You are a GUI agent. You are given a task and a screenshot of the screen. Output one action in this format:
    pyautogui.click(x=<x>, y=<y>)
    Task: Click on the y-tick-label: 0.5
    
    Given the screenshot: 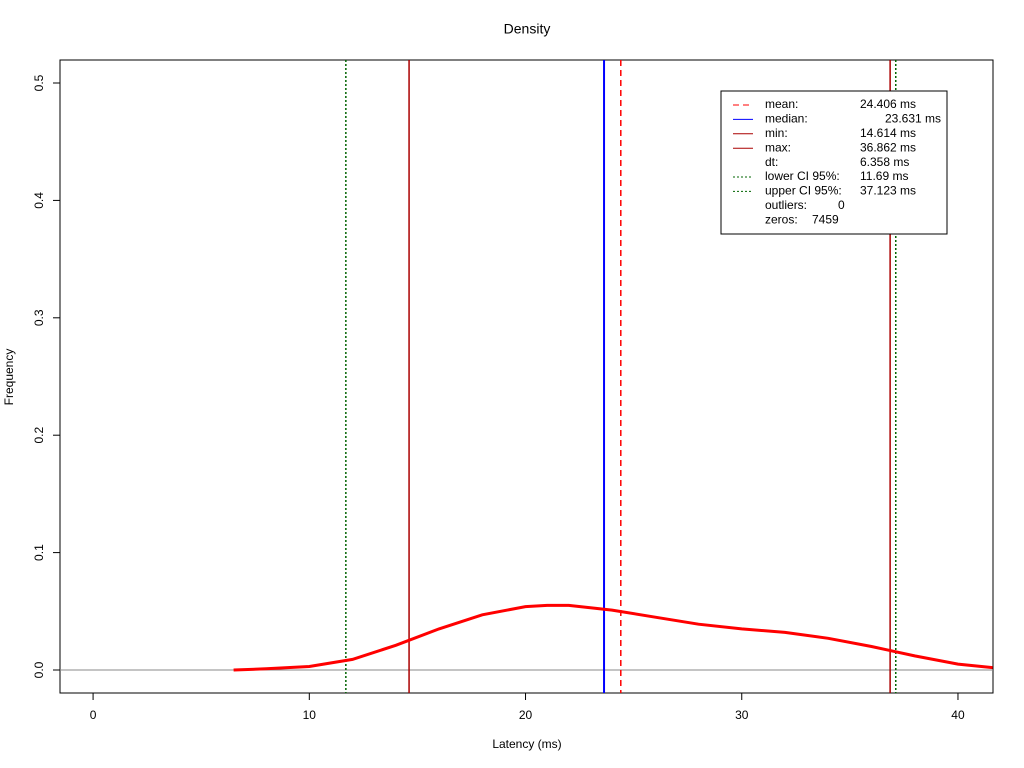 What is the action you would take?
    pyautogui.click(x=39, y=82)
    